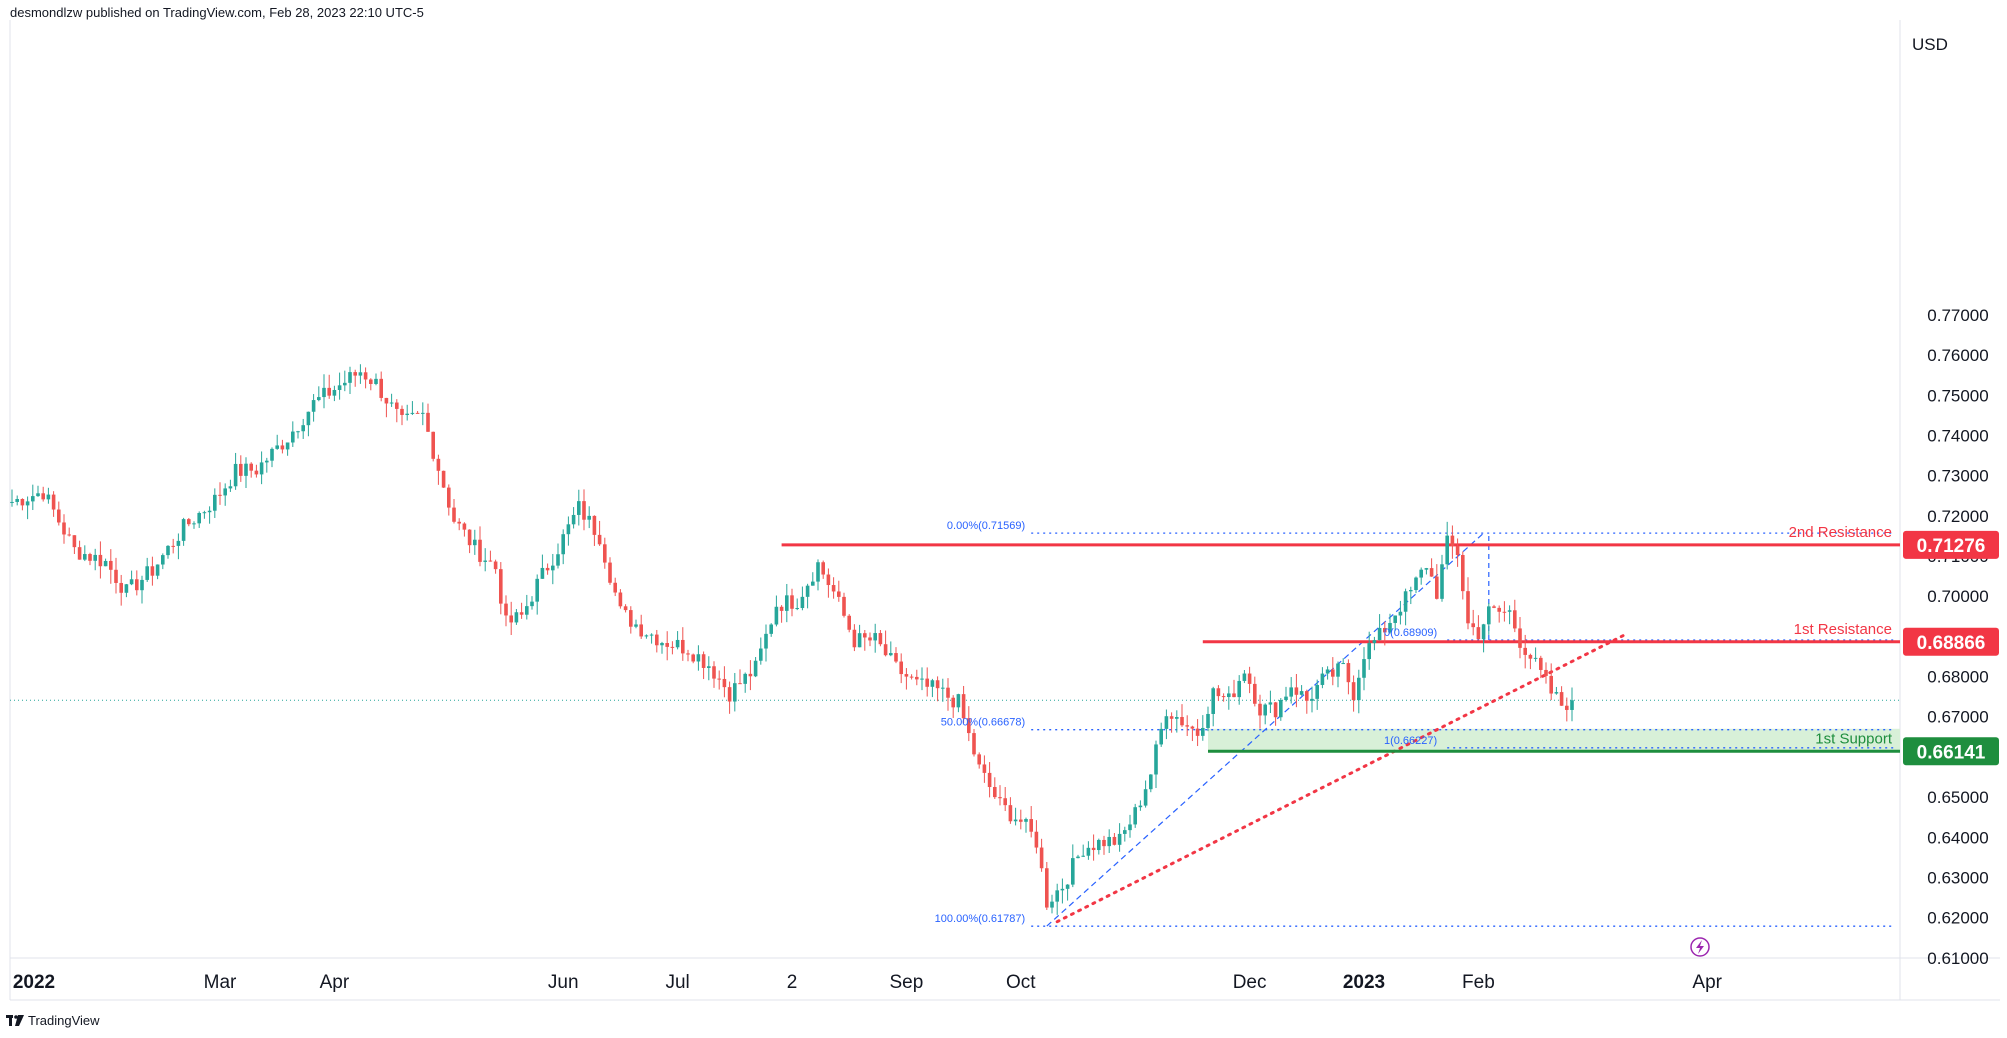 The width and height of the screenshot is (2007, 1038). Describe the element at coordinates (868, 982) in the screenshot. I see `time-axis: 2022 Mar Apr Jun Jul 2 Sep Oct Dec 2023 Feb Apr` at that location.